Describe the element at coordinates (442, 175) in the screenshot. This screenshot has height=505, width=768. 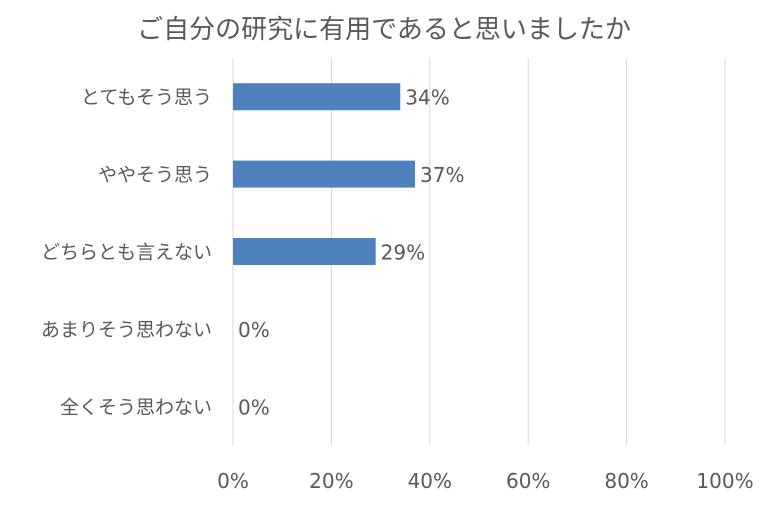
I see `data-label: 37%` at that location.